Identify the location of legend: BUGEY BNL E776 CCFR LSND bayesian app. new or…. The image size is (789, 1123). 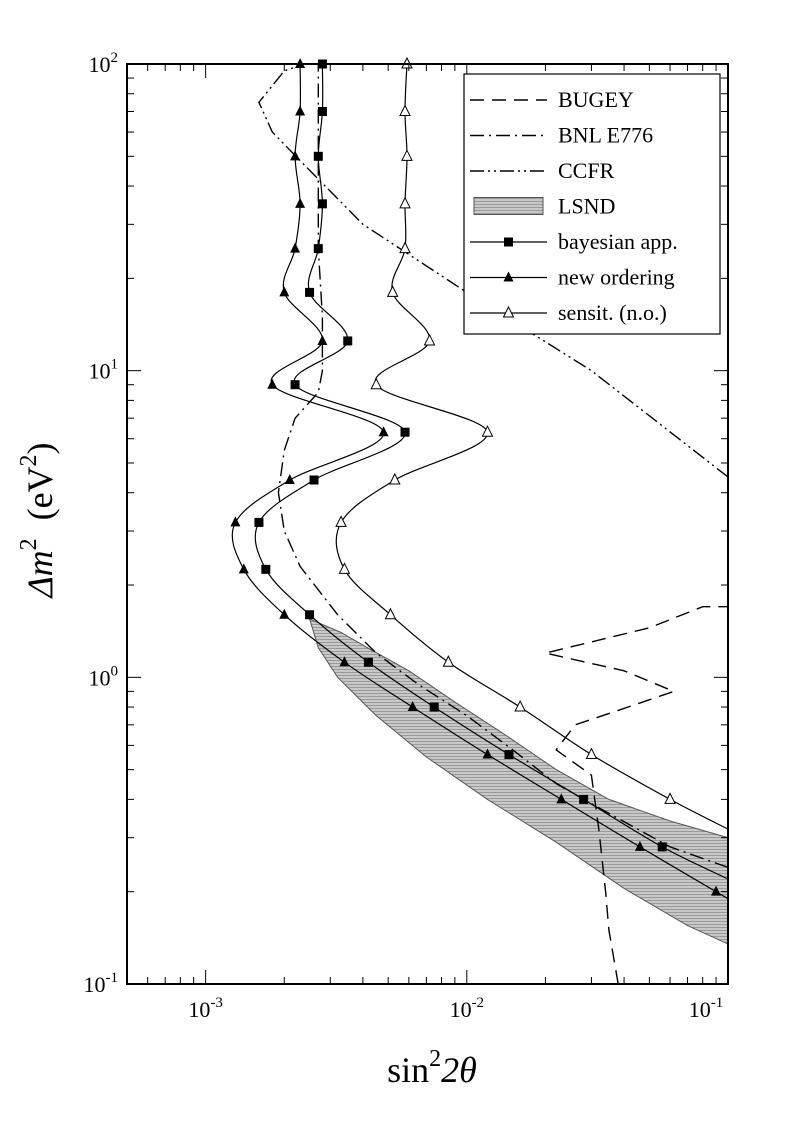
(592, 204).